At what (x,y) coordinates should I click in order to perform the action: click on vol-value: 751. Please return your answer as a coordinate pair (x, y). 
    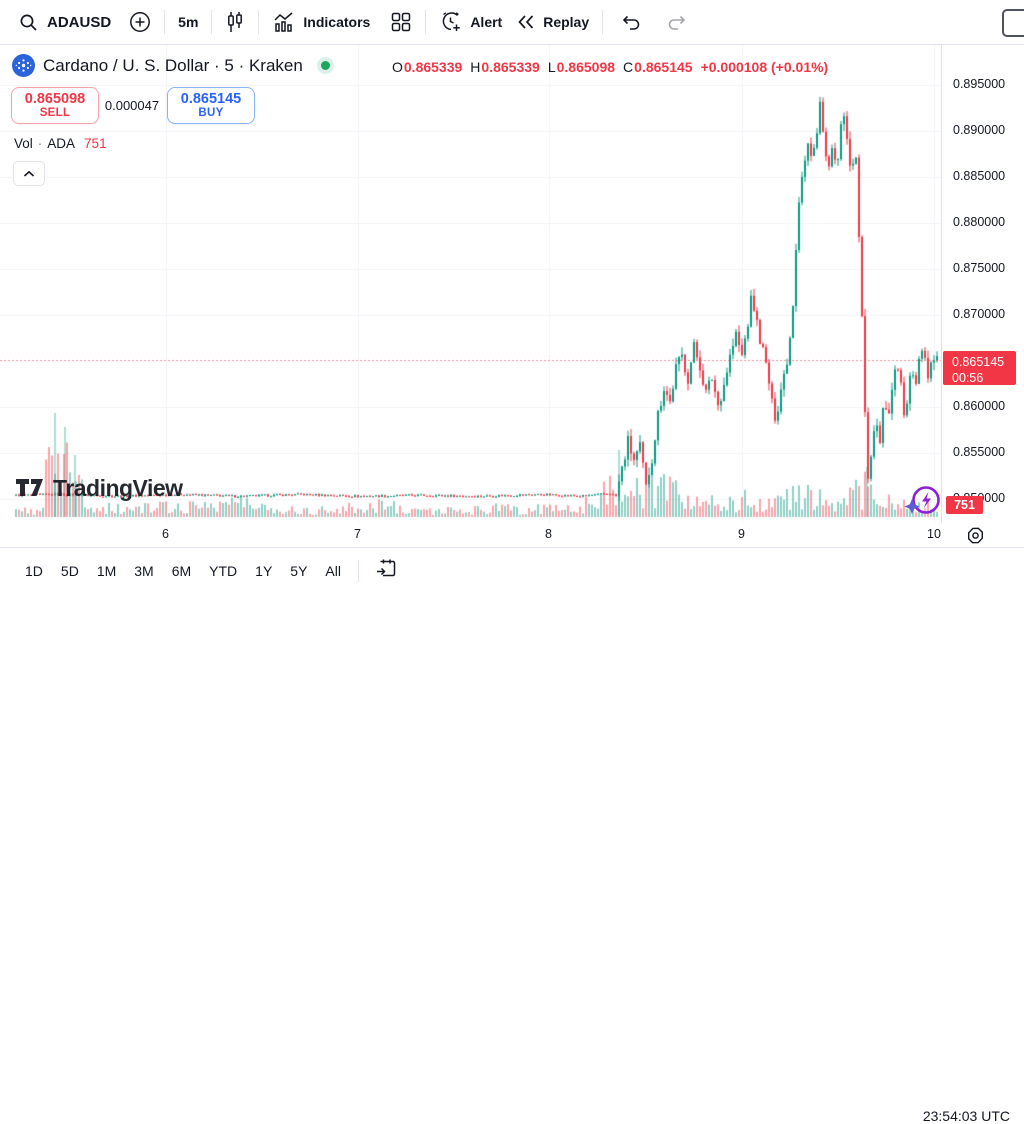
    Looking at the image, I should click on (95, 143).